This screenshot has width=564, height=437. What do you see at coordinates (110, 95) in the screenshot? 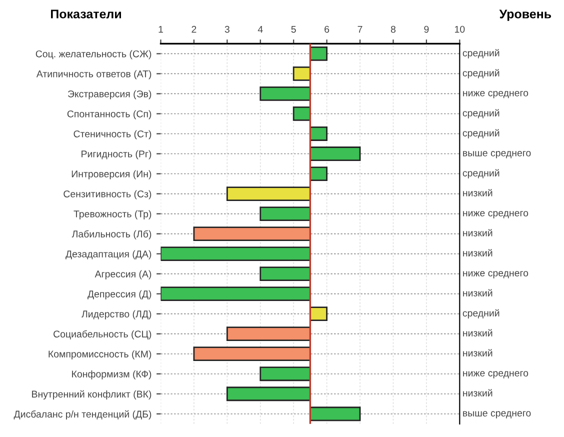
I see `y-tick-label: Экстраверсия (Эв)` at bounding box center [110, 95].